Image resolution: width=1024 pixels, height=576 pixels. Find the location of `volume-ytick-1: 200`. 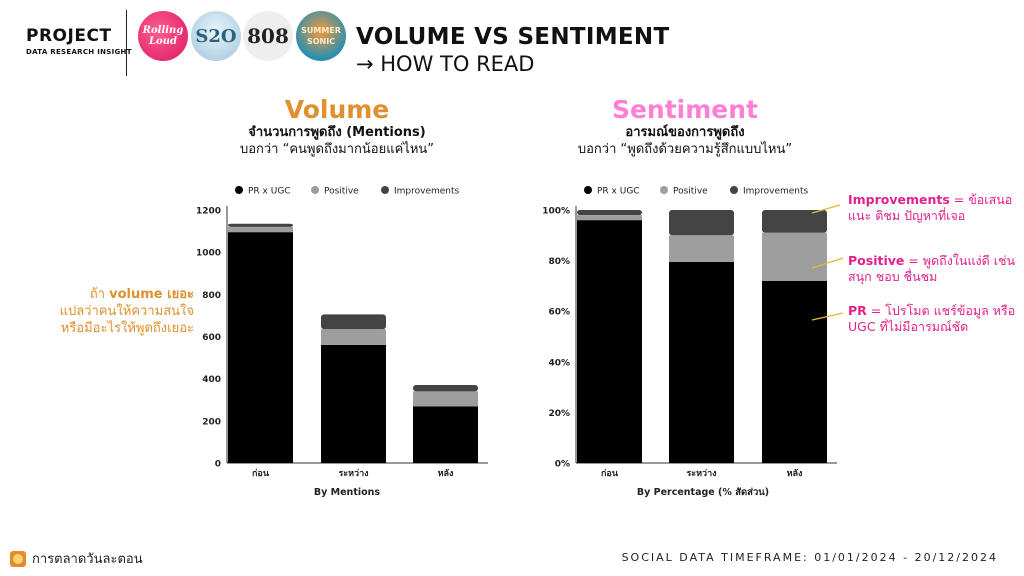

volume-ytick-1: 200 is located at coordinates (211, 422).